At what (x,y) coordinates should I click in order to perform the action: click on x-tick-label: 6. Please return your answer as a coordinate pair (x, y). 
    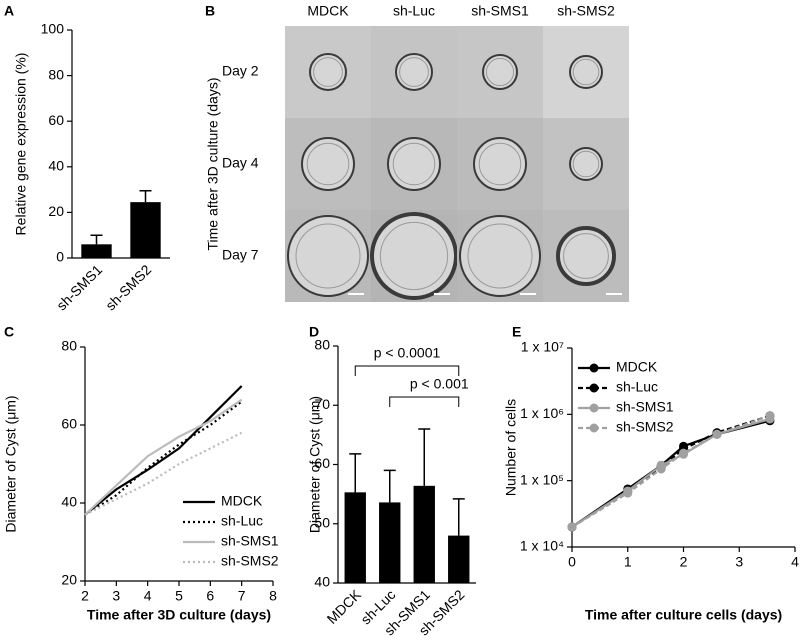
    Looking at the image, I should click on (210, 596).